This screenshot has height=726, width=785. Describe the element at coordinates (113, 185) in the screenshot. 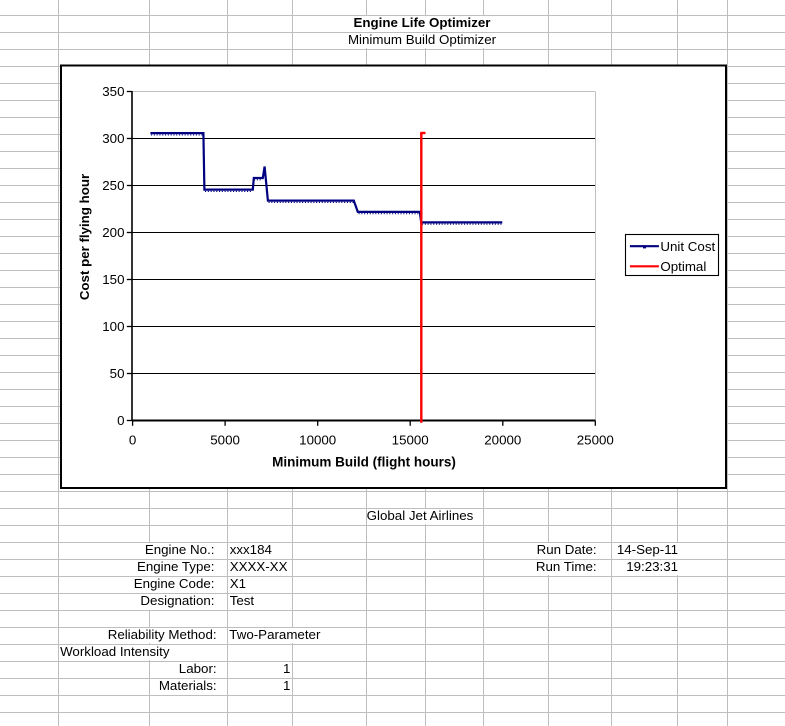

I see `svg-text: 250` at that location.